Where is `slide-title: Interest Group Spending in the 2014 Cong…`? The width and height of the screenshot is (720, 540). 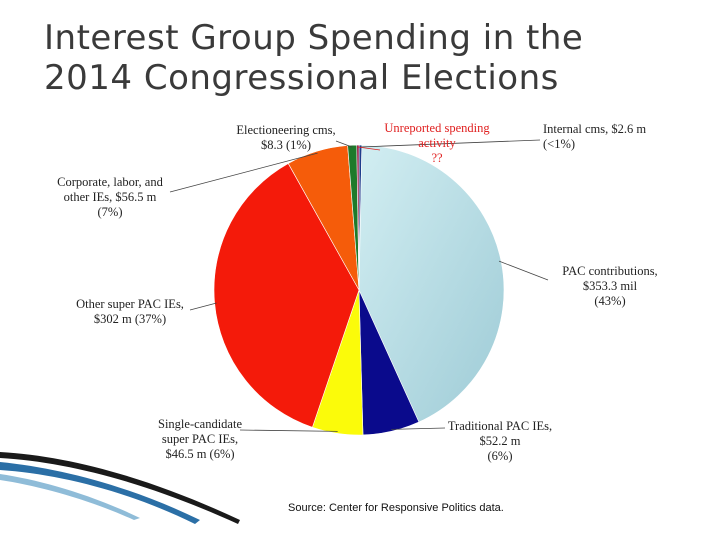 slide-title: Interest Group Spending in the 2014 Cong… is located at coordinates (374, 58).